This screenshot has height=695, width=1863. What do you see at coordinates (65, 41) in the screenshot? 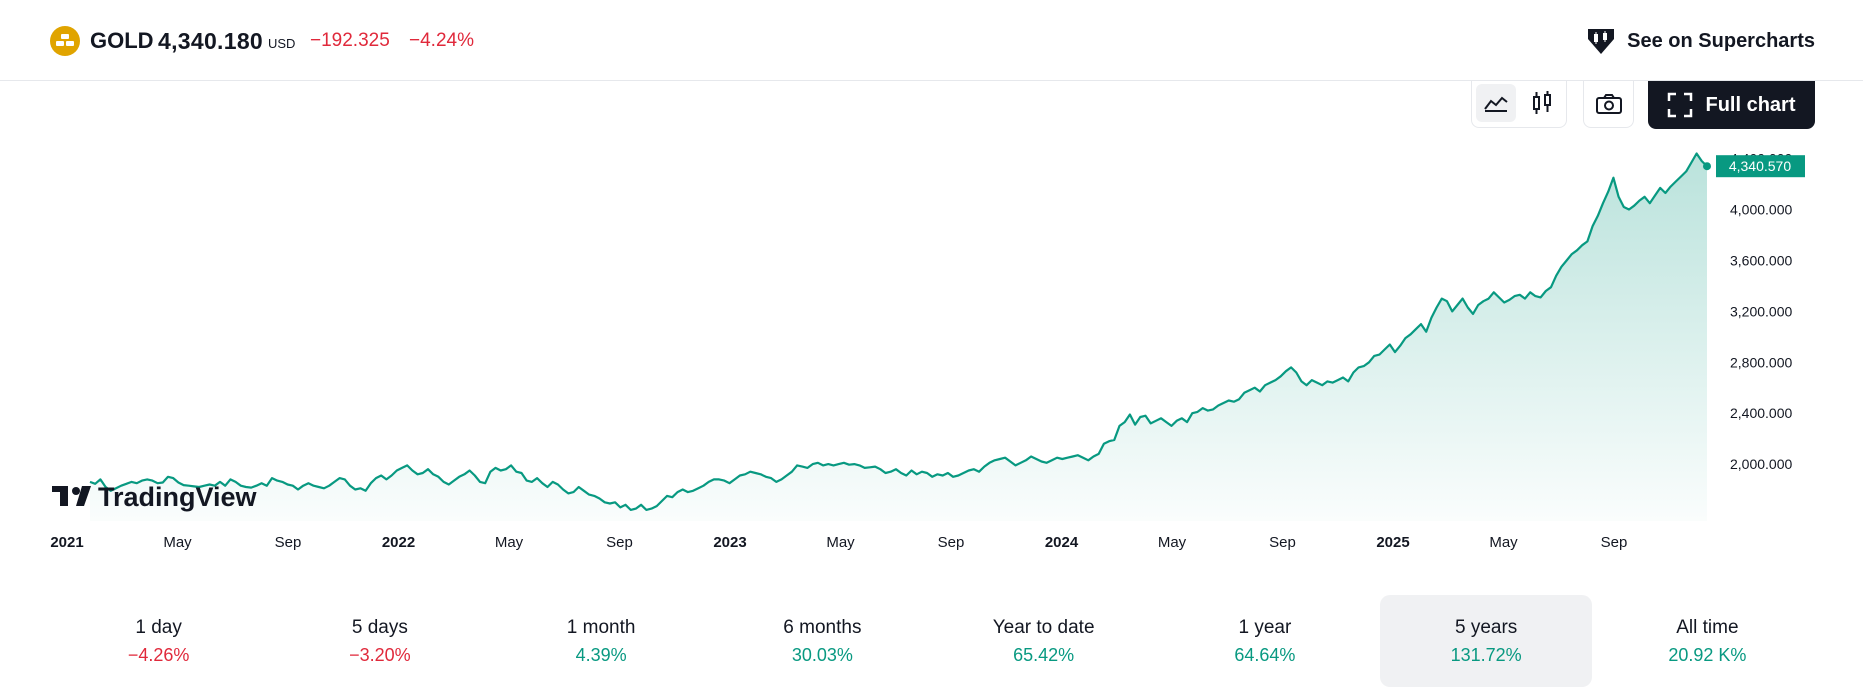
I see `gold-bars-icon` at bounding box center [65, 41].